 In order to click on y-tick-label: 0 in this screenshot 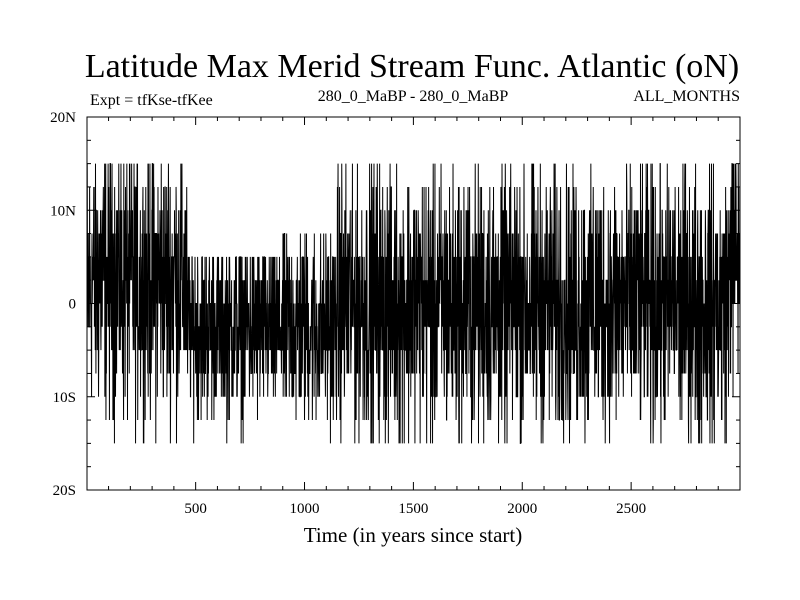, I will do `click(73, 305)`.